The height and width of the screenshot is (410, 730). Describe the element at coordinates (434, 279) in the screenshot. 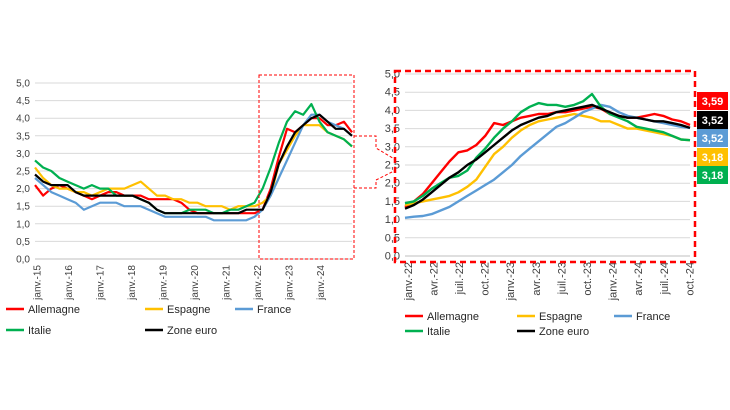

I see `right-xtick-label: avr.-22` at that location.